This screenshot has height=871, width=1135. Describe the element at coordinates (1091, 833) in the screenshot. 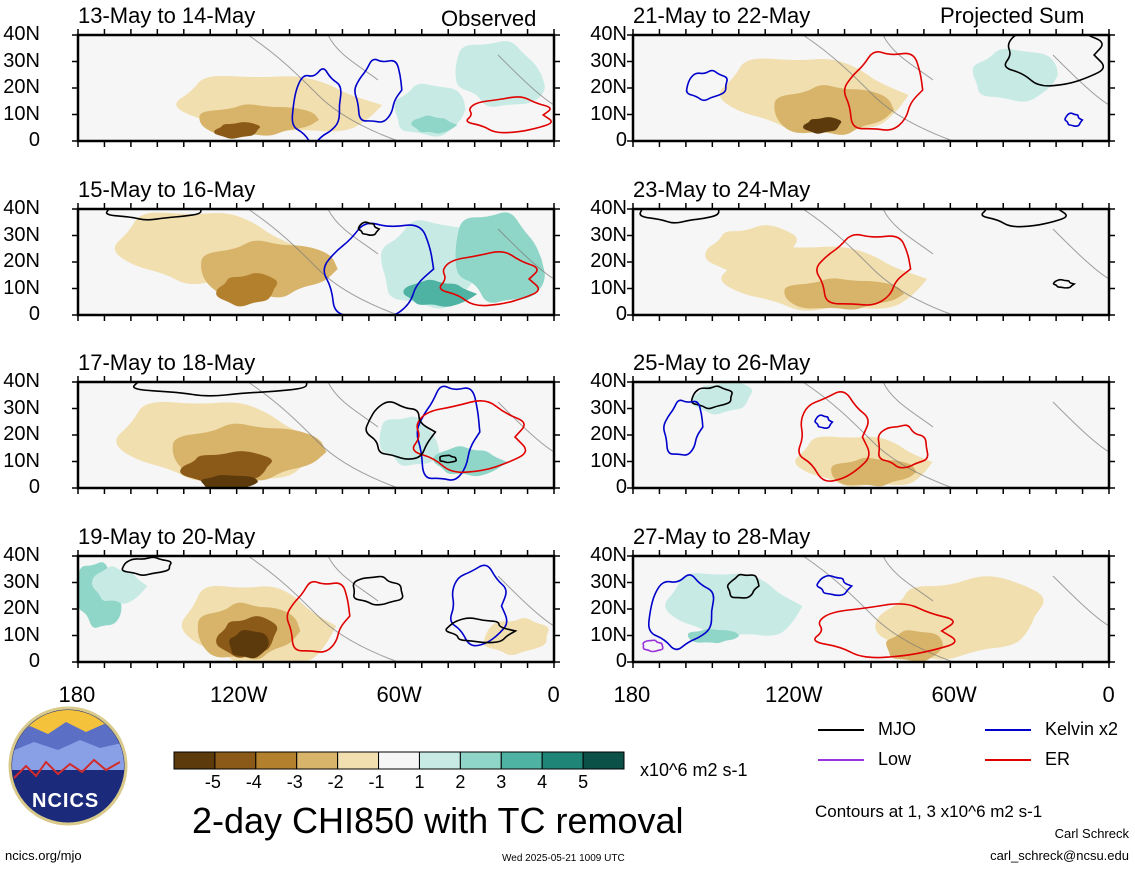

I see `author-name: Carl Schreck` at that location.